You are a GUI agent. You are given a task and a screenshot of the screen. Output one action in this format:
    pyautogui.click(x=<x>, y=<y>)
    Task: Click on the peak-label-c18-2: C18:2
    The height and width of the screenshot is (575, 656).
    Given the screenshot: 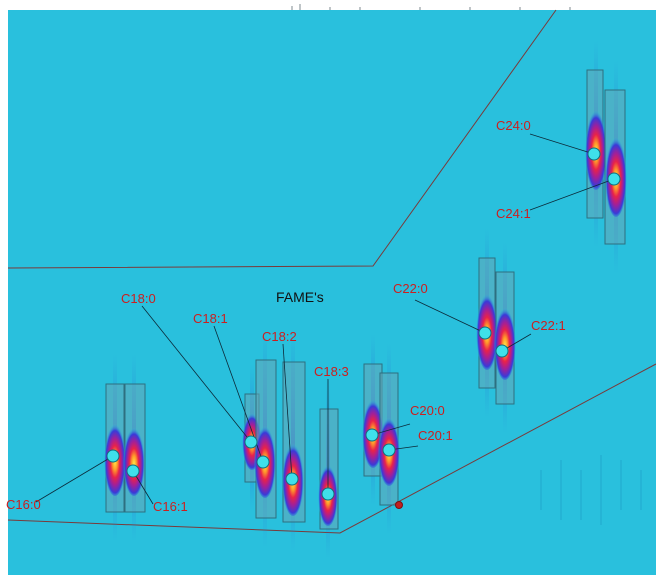 What is the action you would take?
    pyautogui.click(x=279, y=336)
    